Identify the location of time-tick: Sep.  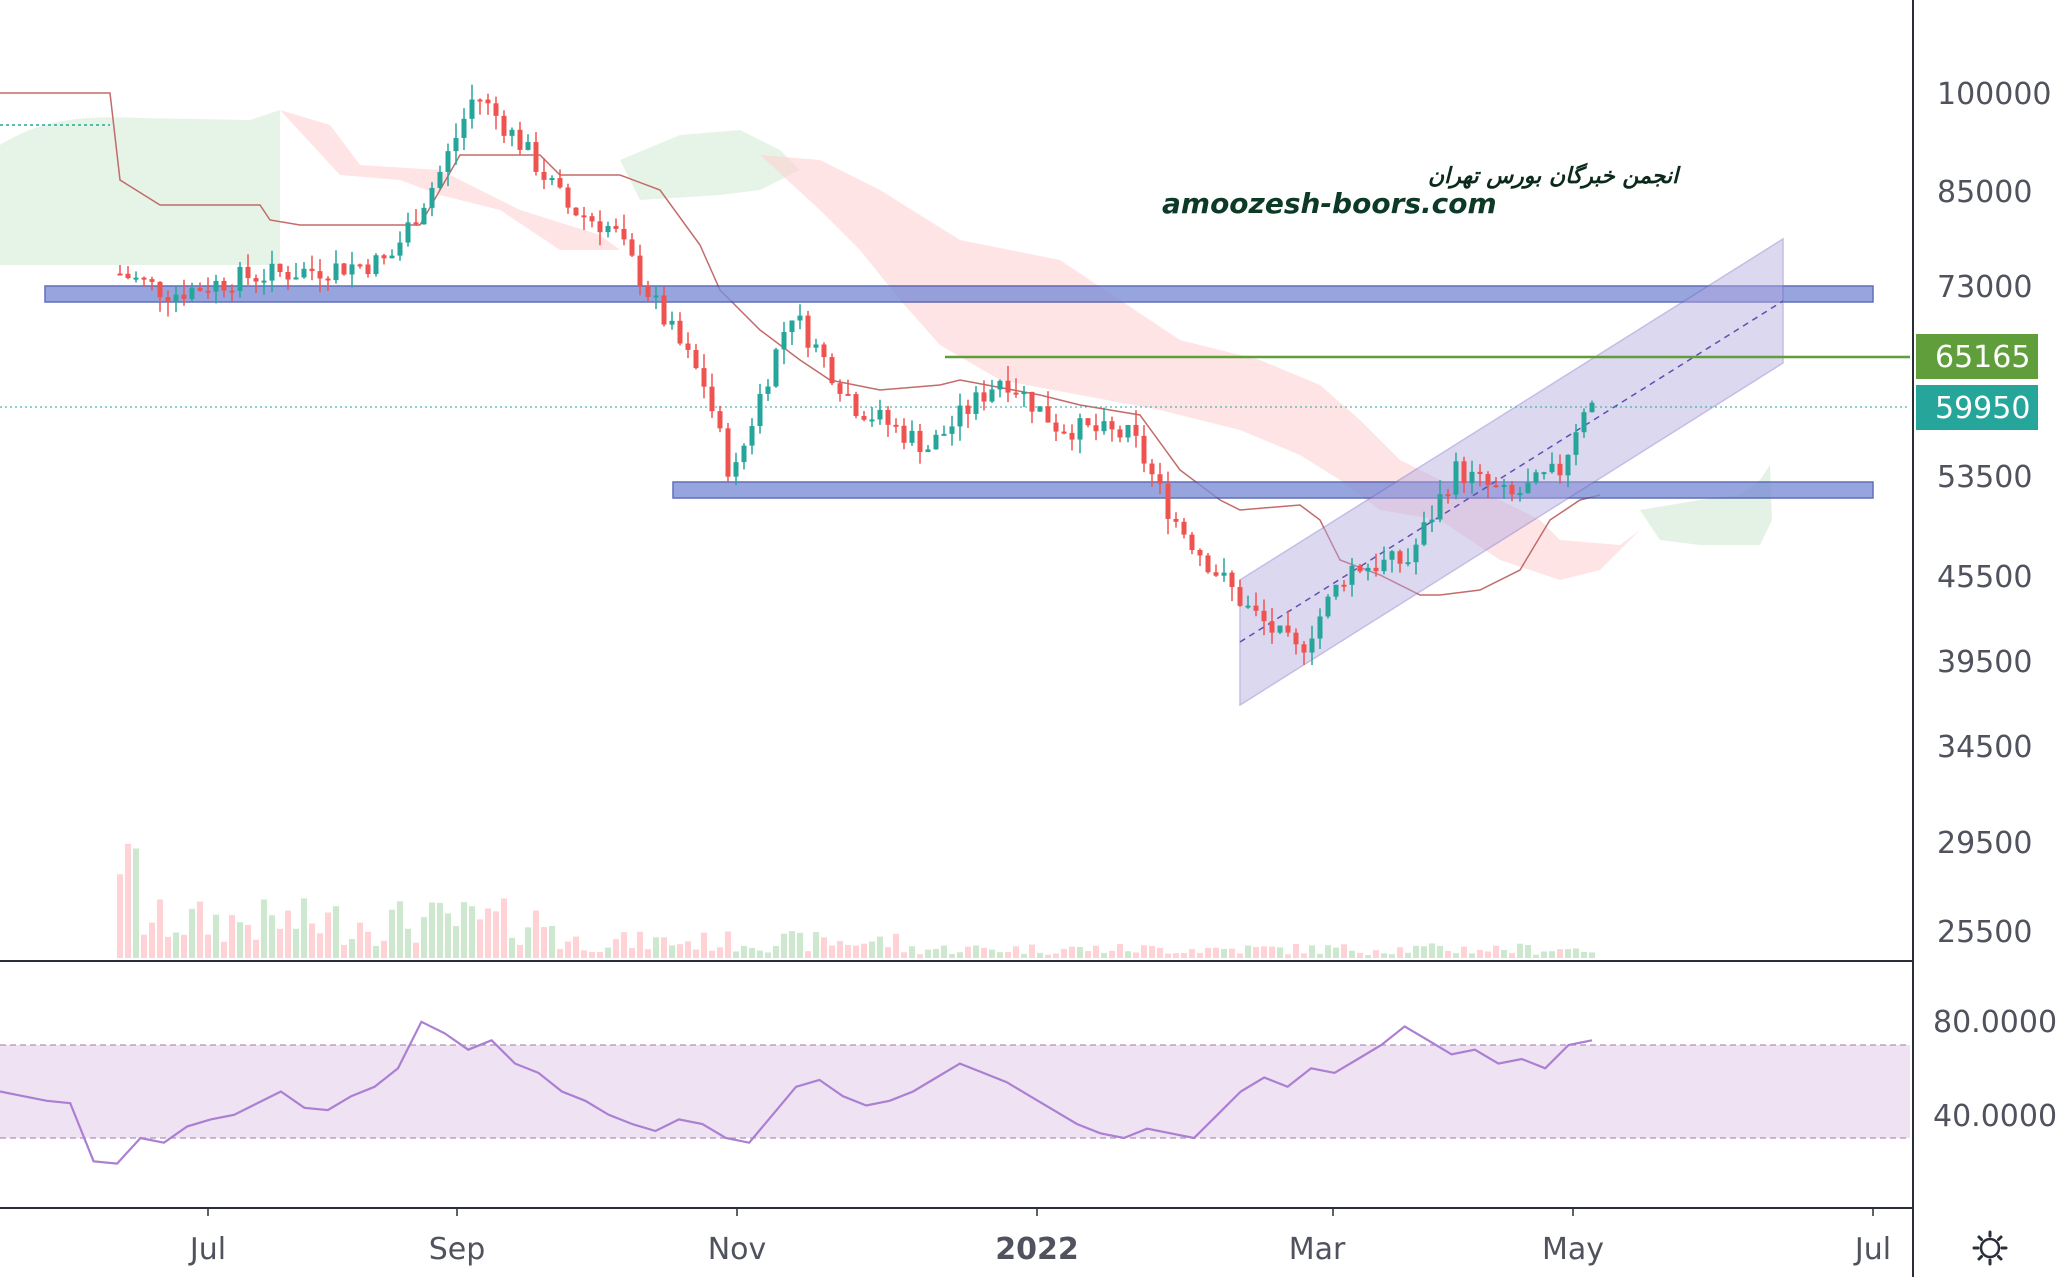
(457, 1249).